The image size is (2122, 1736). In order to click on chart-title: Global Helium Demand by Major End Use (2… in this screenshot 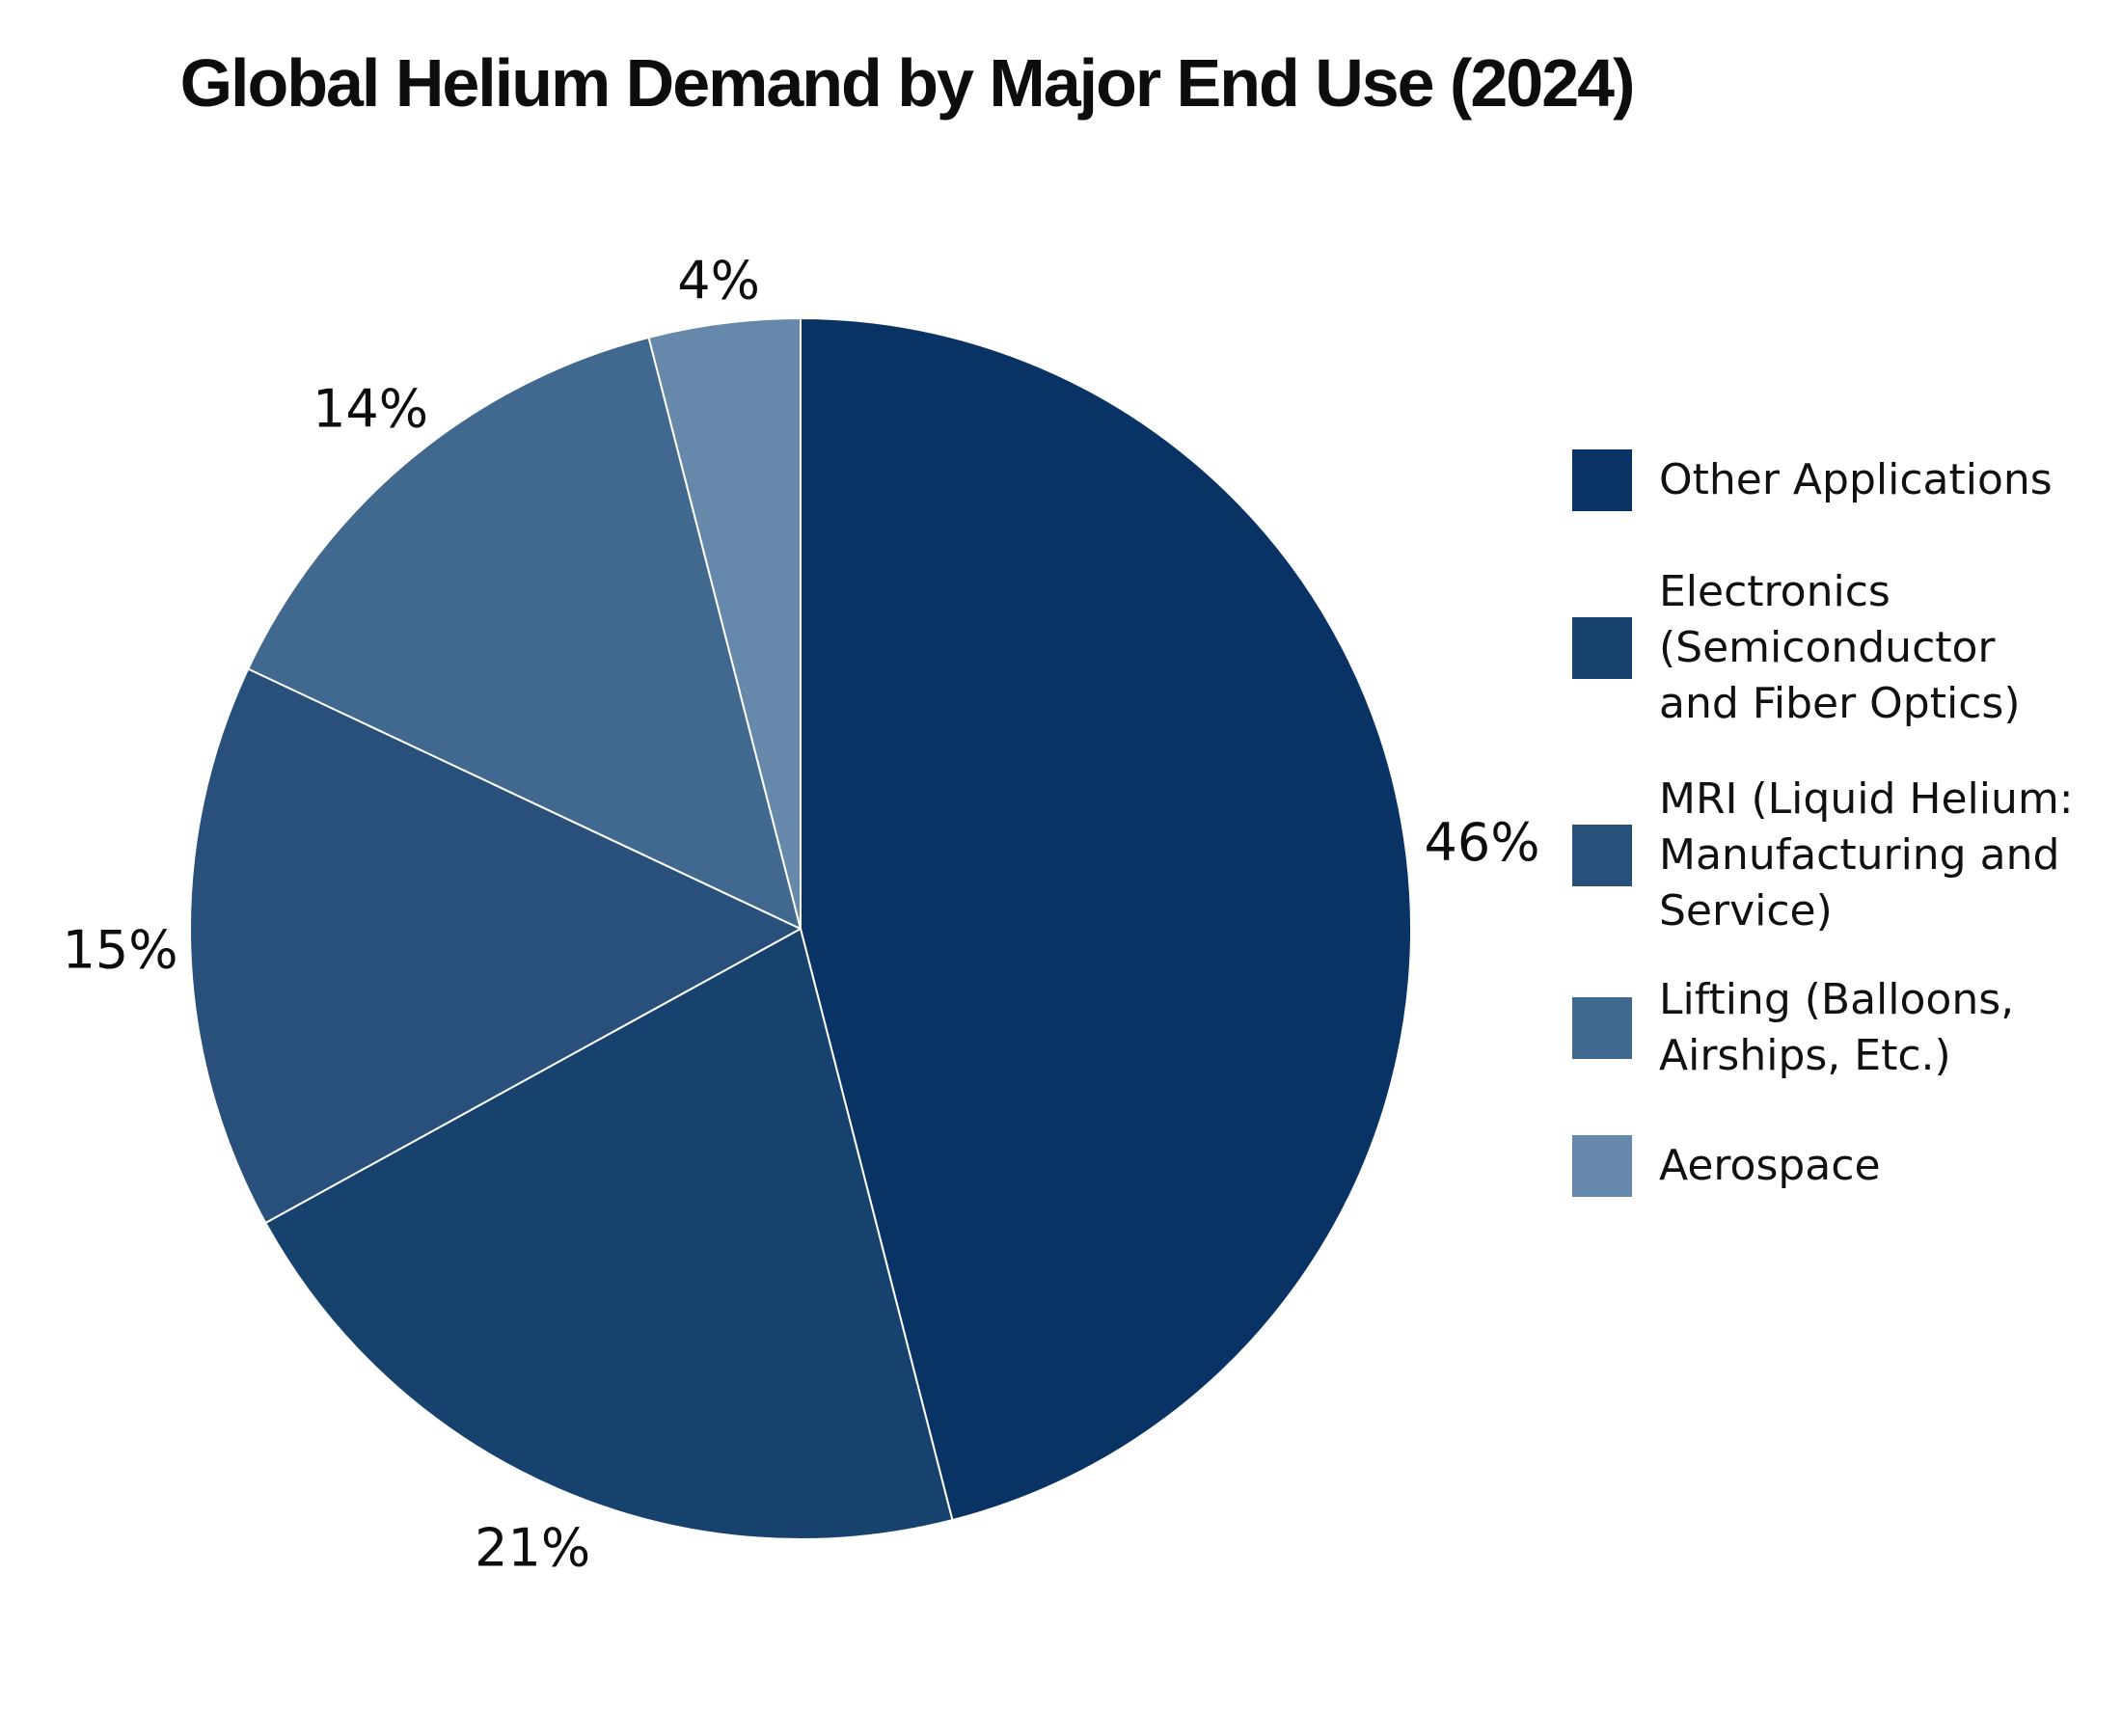, I will do `click(908, 83)`.